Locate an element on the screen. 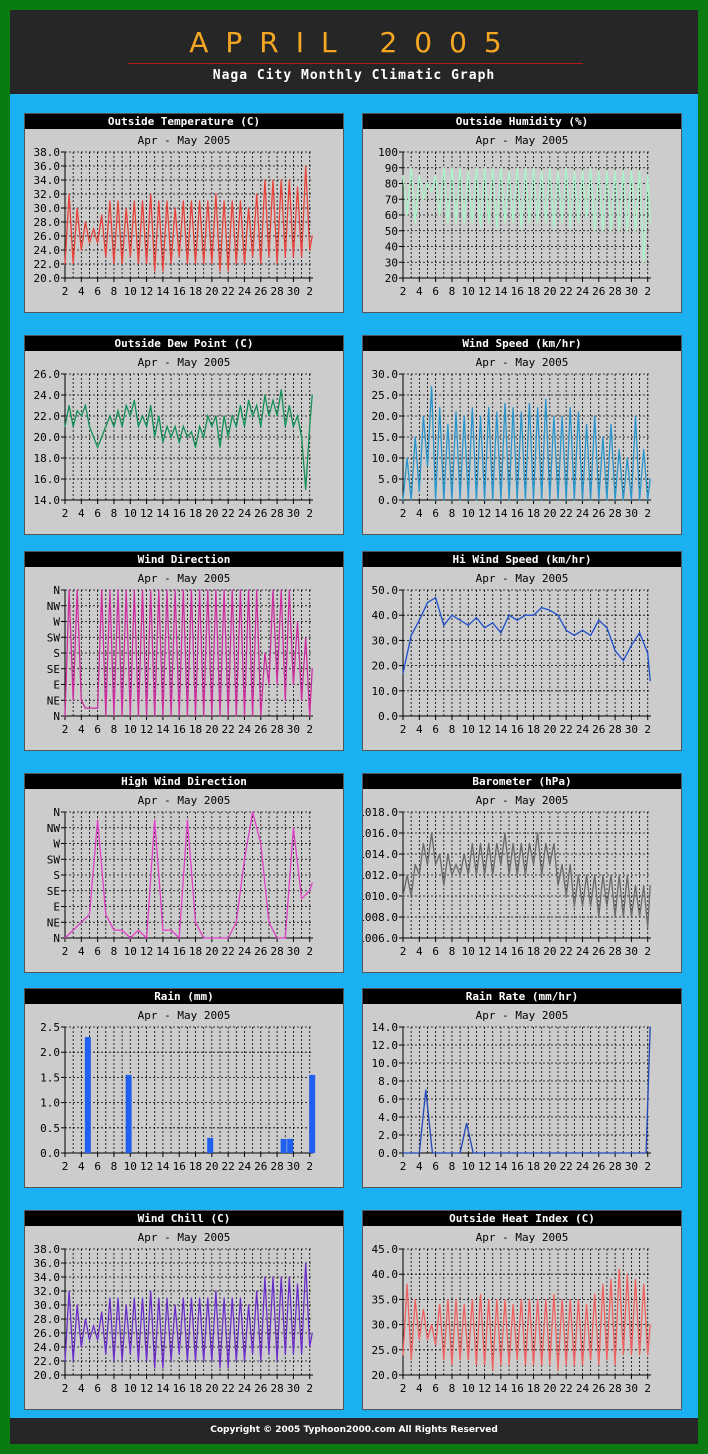 The image size is (708, 1454). y-tick-label: 1008.0 is located at coordinates (380, 917).